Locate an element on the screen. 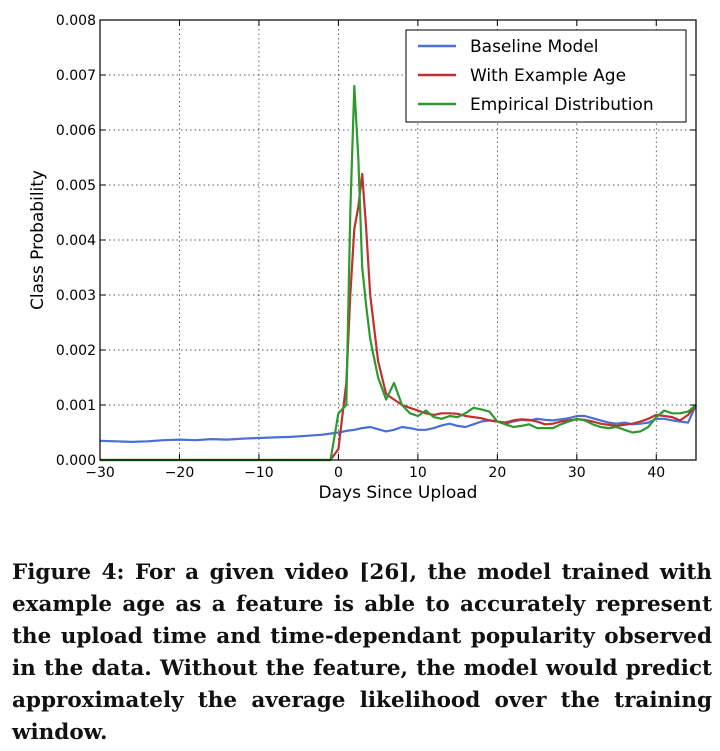 The height and width of the screenshot is (751, 720). legend-label: Empirical Distribution is located at coordinates (562, 105).